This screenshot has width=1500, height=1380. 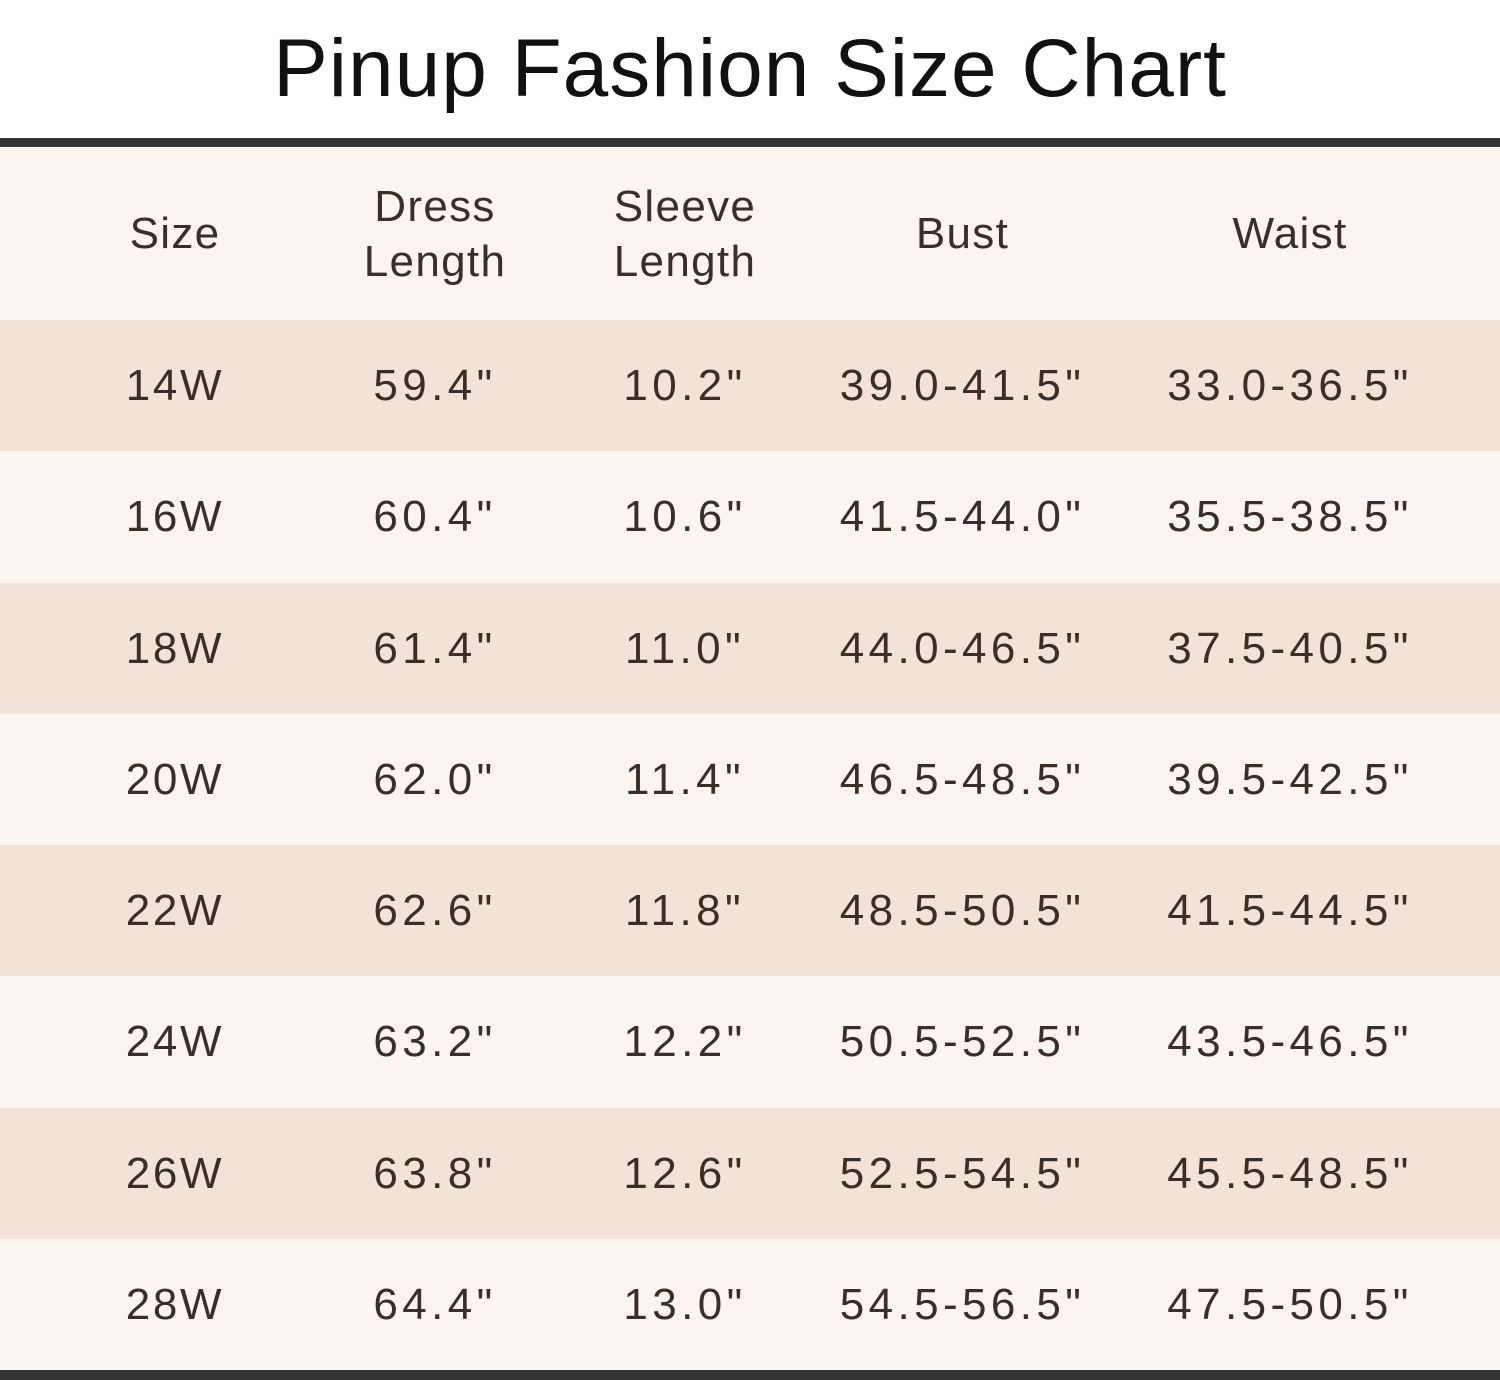 What do you see at coordinates (435, 233) in the screenshot?
I see `column-header-dress-length: Dress Length` at bounding box center [435, 233].